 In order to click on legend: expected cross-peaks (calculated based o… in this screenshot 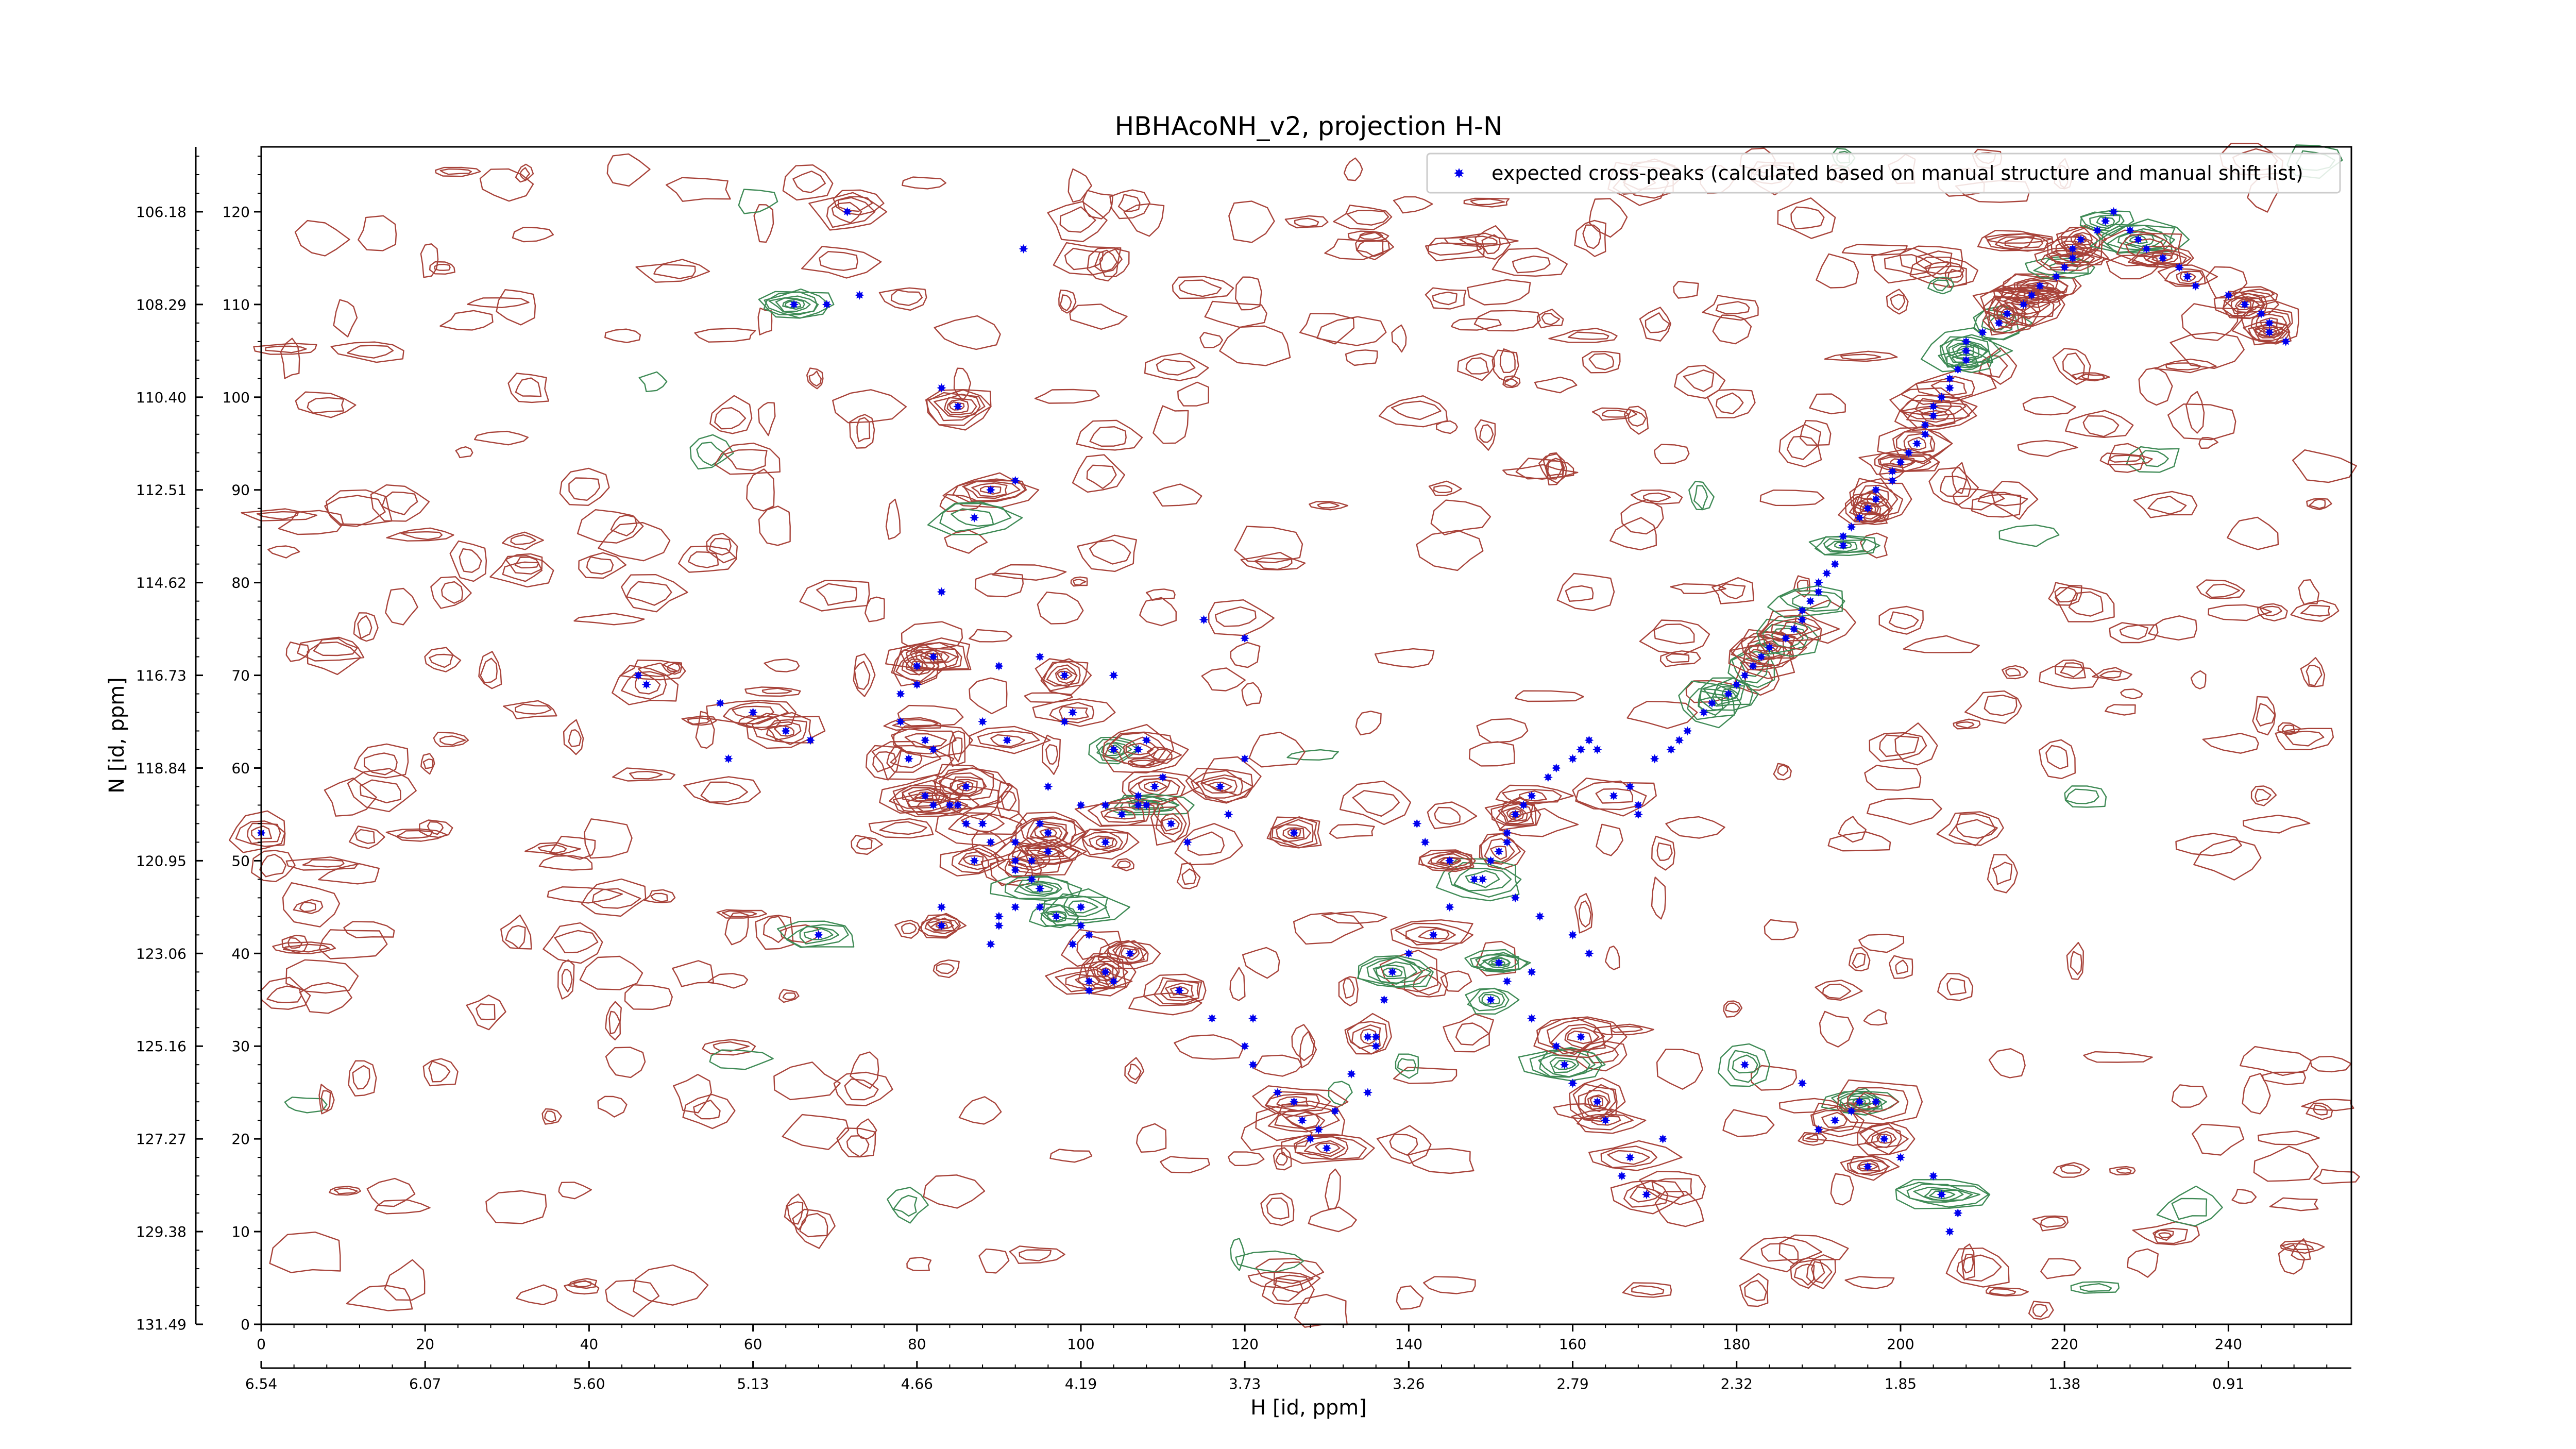, I will do `click(1883, 173)`.